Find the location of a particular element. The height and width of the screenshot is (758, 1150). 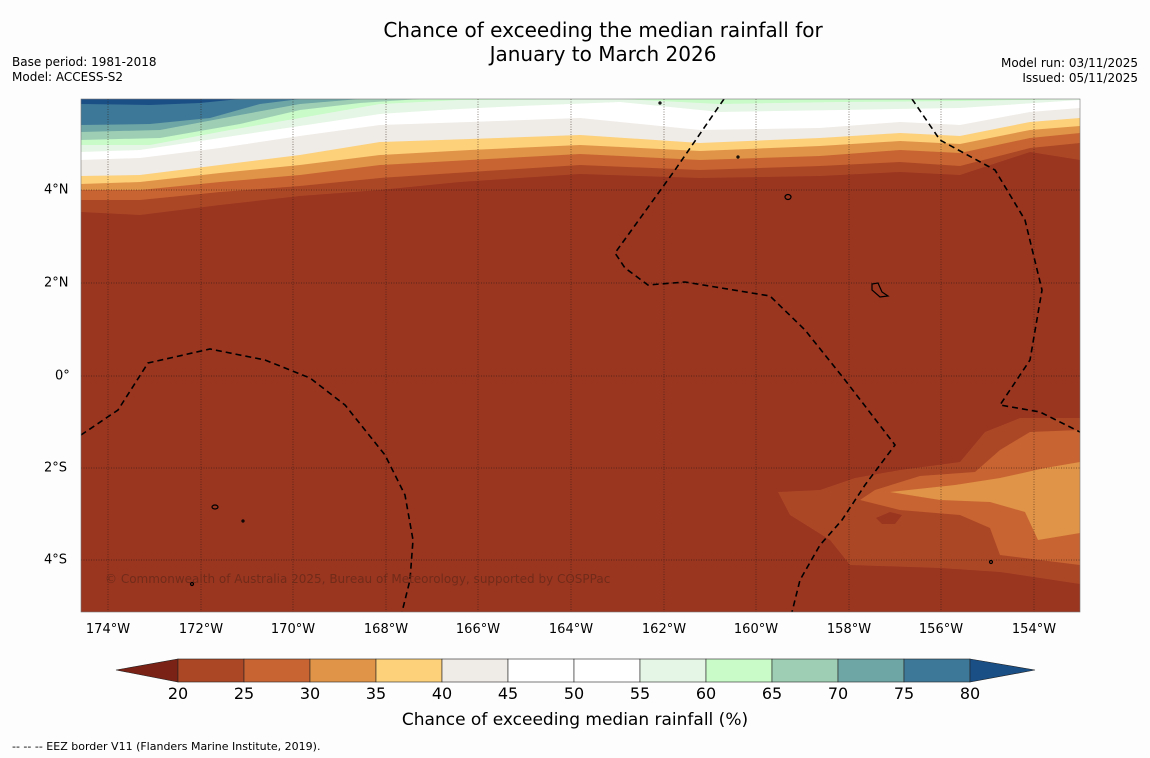

x-tick: 174°W is located at coordinates (108, 629).